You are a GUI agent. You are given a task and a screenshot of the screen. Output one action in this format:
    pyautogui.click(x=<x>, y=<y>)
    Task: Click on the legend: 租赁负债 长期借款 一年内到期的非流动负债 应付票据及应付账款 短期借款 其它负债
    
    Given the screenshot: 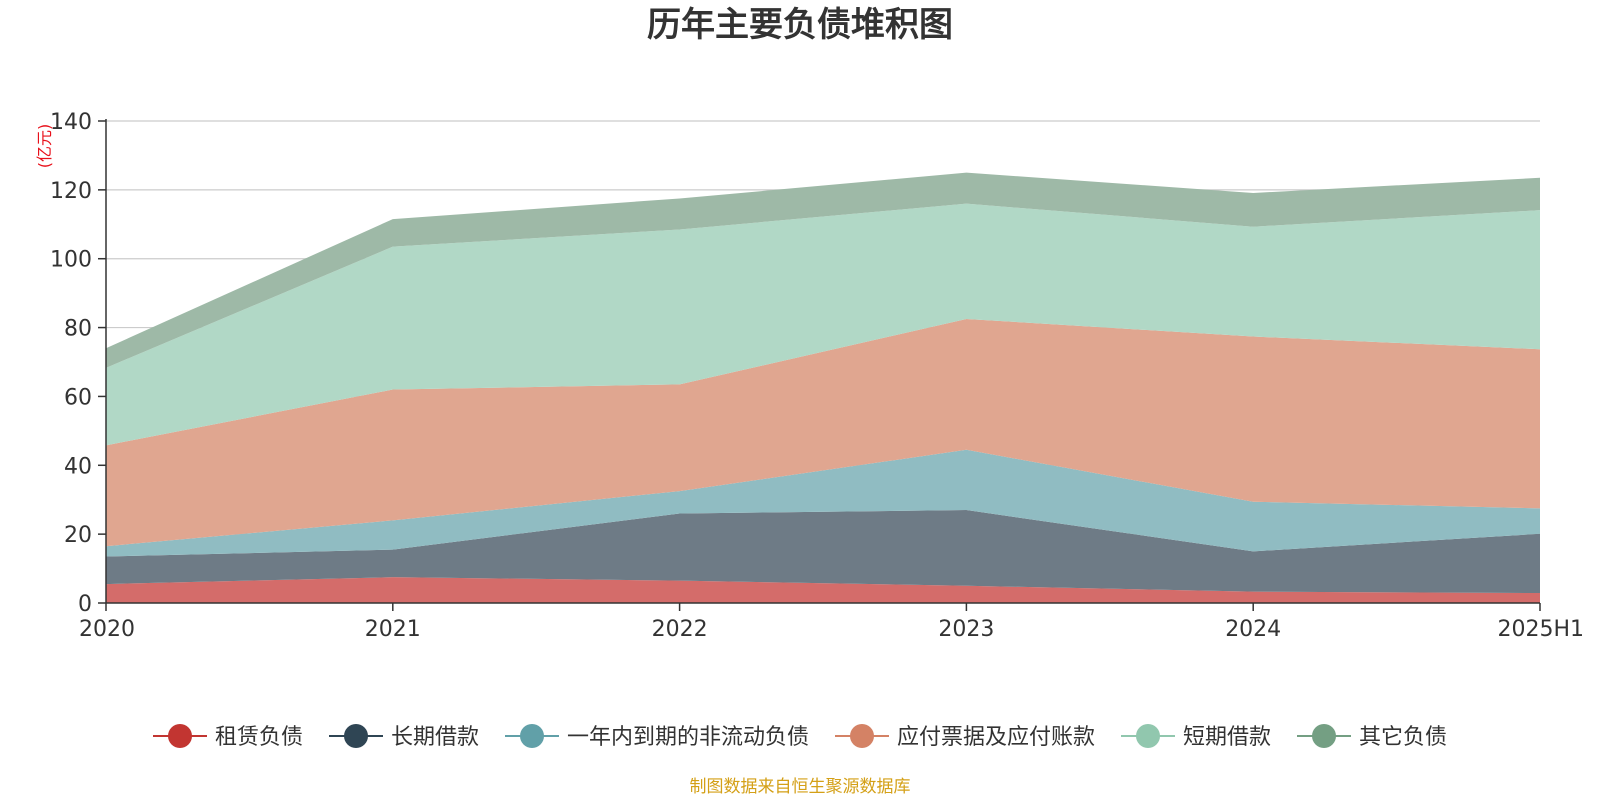 What is the action you would take?
    pyautogui.click(x=800, y=737)
    